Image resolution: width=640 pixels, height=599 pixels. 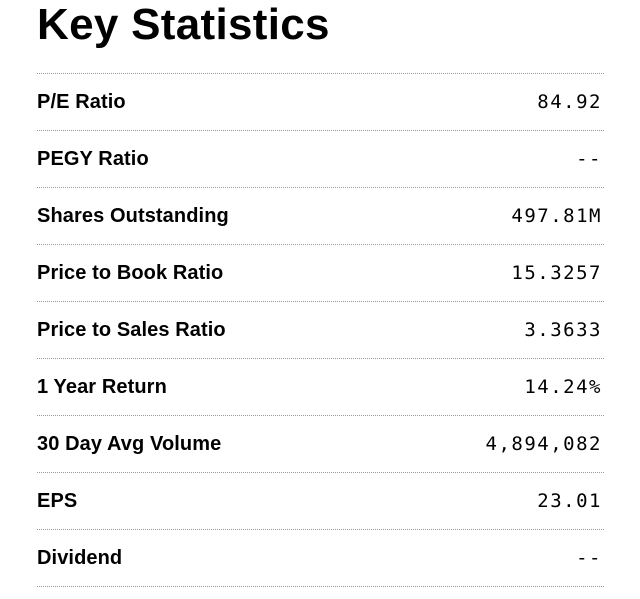 I want to click on stat-label: Price to Book Ratio, so click(x=130, y=272).